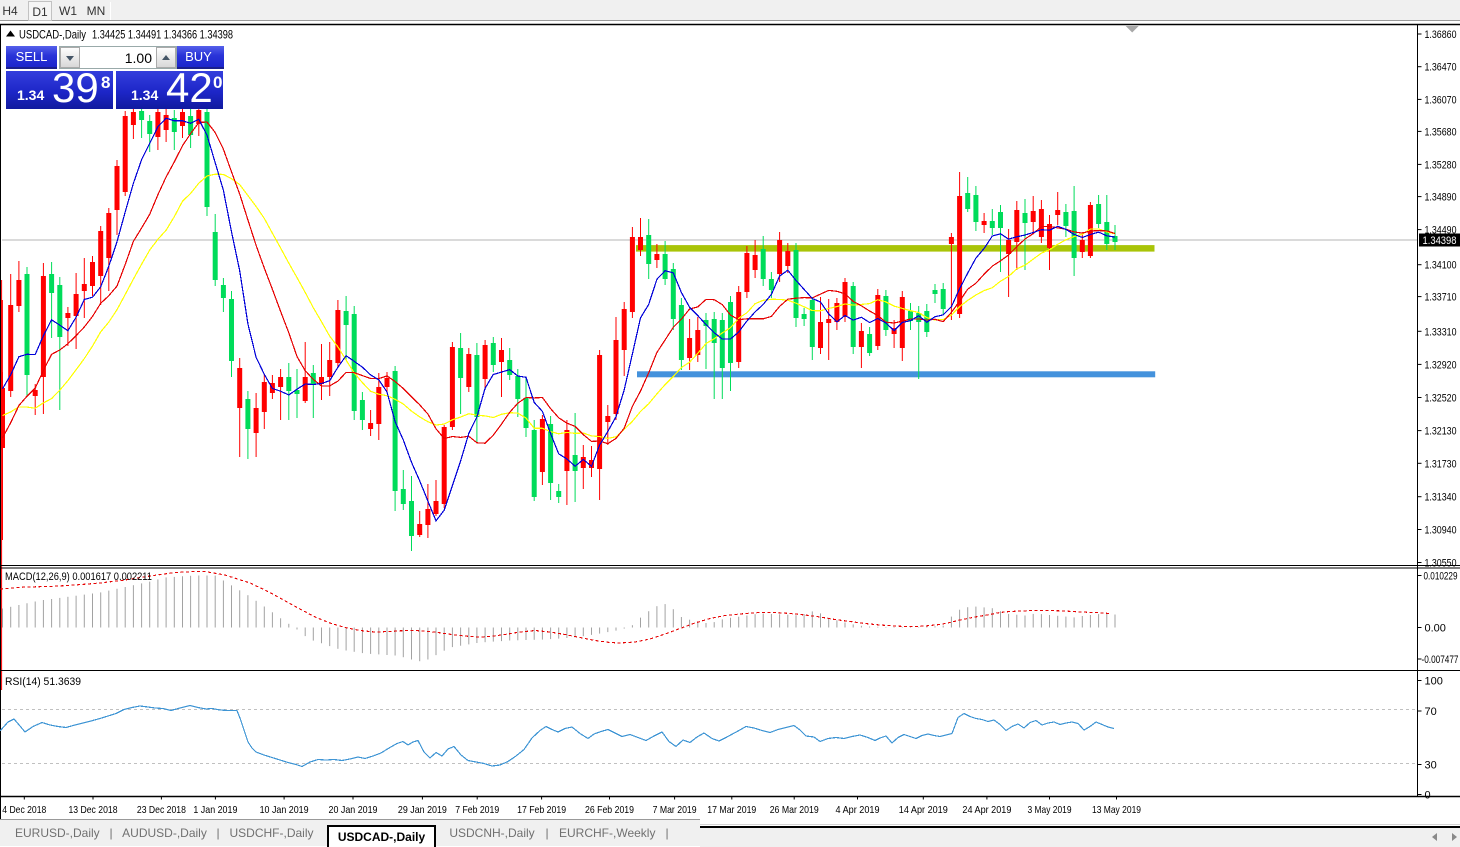 The image size is (1460, 847). Describe the element at coordinates (1441, 531) in the screenshot. I see `svg-text: 1.30940` at that location.